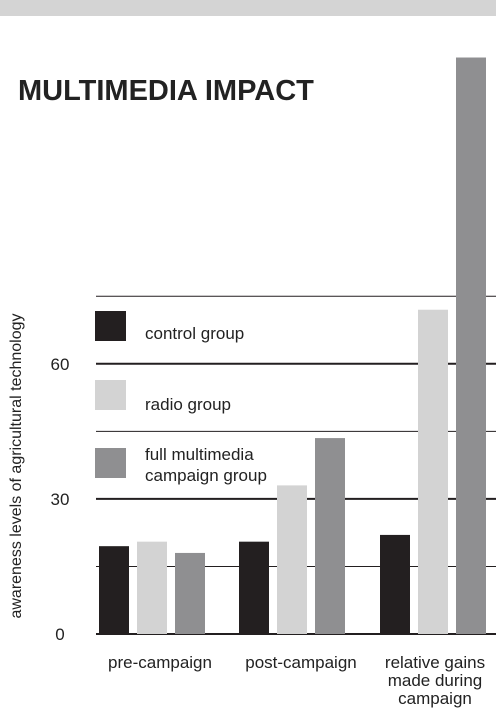  What do you see at coordinates (435, 680) in the screenshot?
I see `x-tick-label-3-line-2: made during` at bounding box center [435, 680].